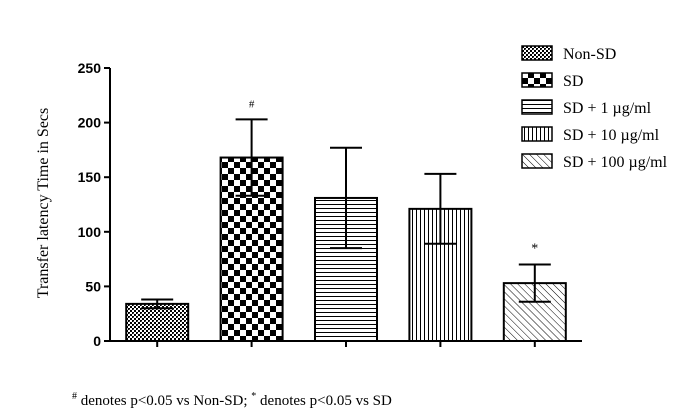 This screenshot has height=419, width=685. What do you see at coordinates (164, 401) in the screenshot?
I see `footnote-text-1: denotes p<0.05 vs Non-SD;` at bounding box center [164, 401].